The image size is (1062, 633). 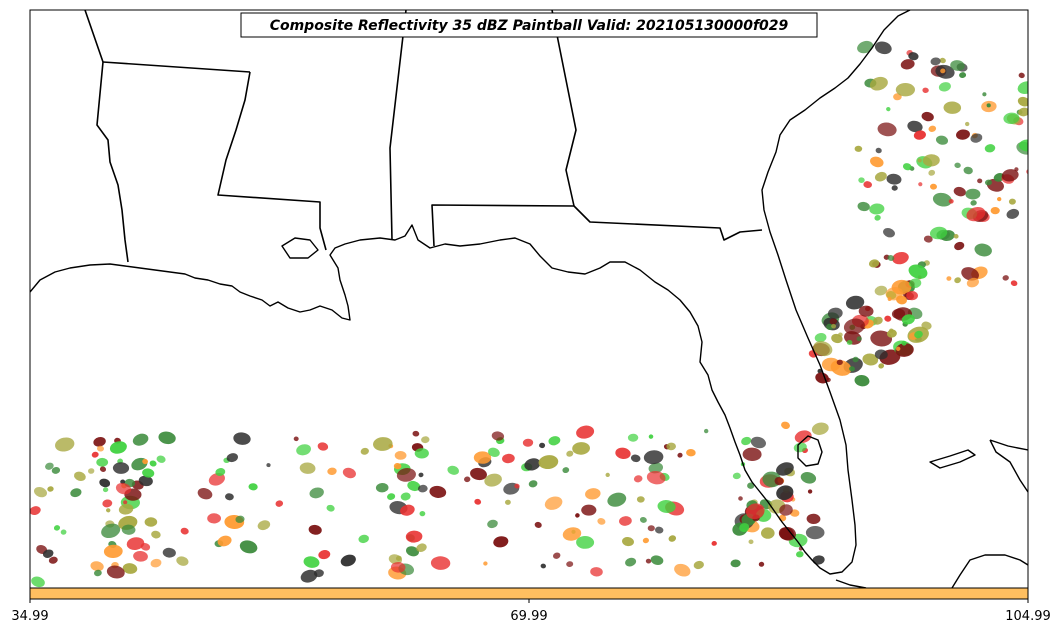 I want to click on colorbar-tick-label-mid: 69.99, so click(x=528, y=616).